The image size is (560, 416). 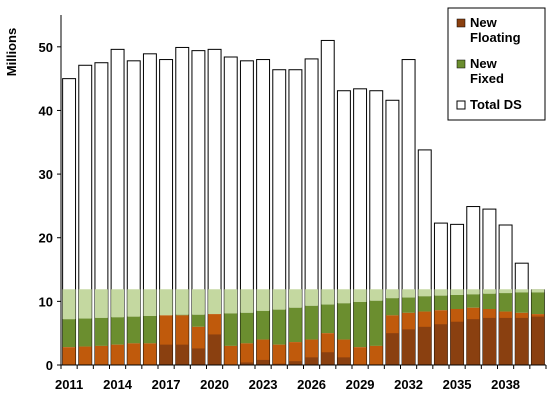 I want to click on bar-floating-dark-2019, so click(x=198, y=356).